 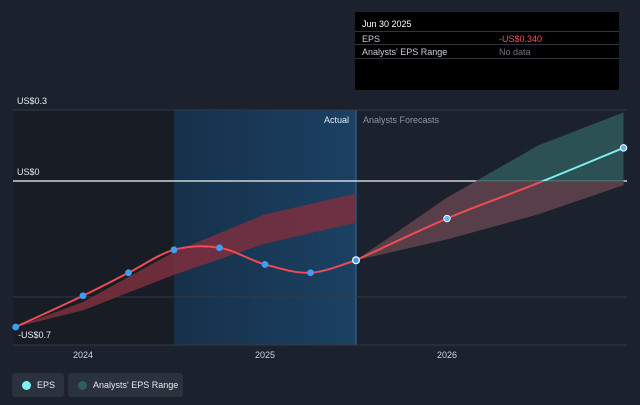 I want to click on x-tick-label: 2025, so click(x=265, y=355).